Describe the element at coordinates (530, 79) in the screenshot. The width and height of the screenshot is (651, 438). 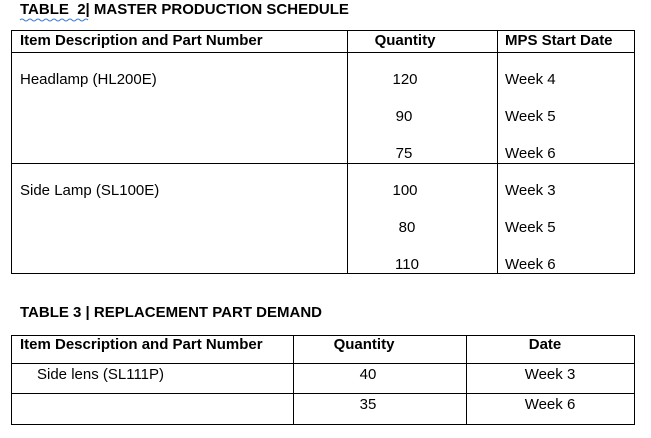
I see `cell: Week 4` at that location.